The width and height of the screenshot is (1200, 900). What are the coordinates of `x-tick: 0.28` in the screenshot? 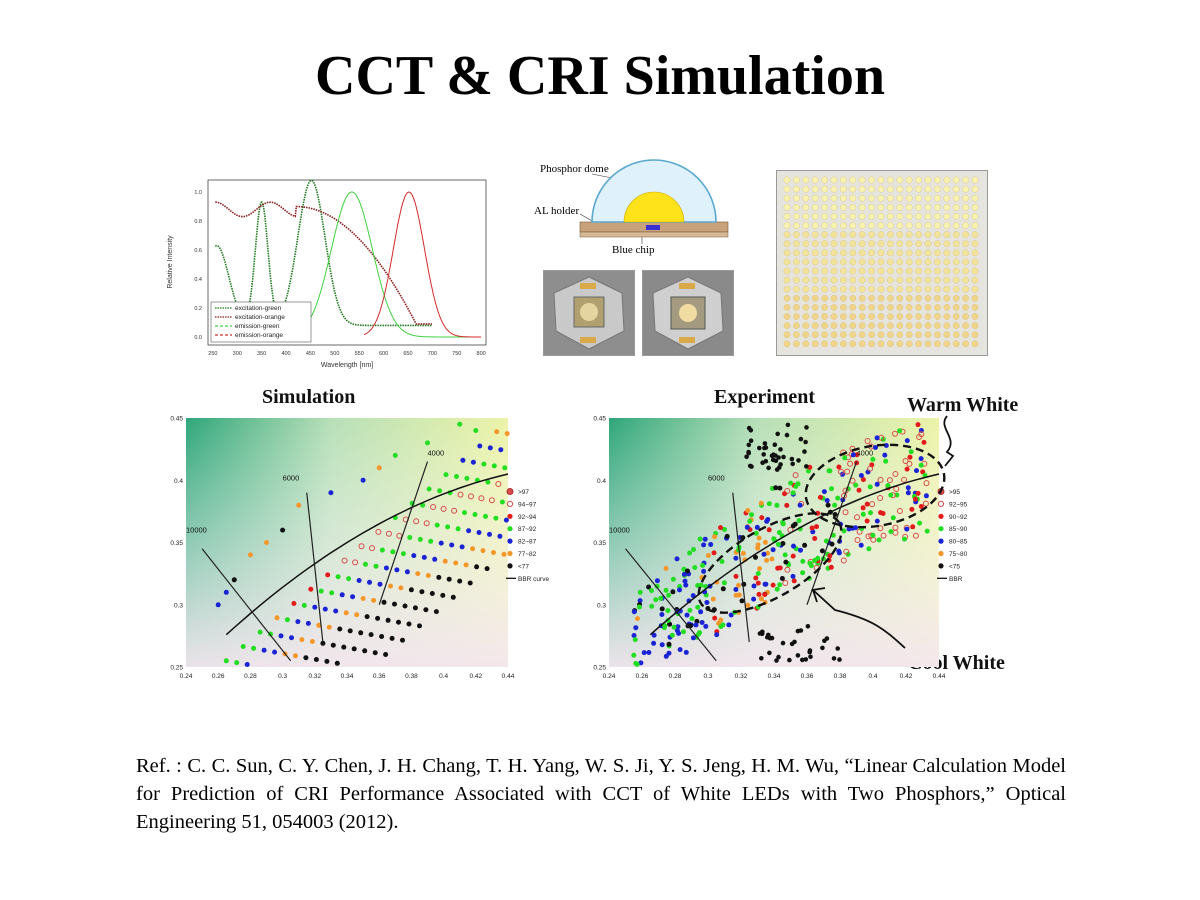 It's located at (675, 676).